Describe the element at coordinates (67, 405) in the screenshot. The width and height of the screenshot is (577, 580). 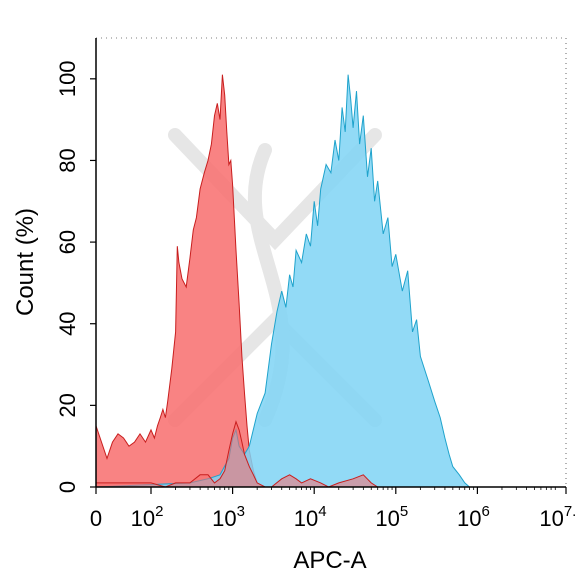
I see `y-tick-label: 20` at that location.